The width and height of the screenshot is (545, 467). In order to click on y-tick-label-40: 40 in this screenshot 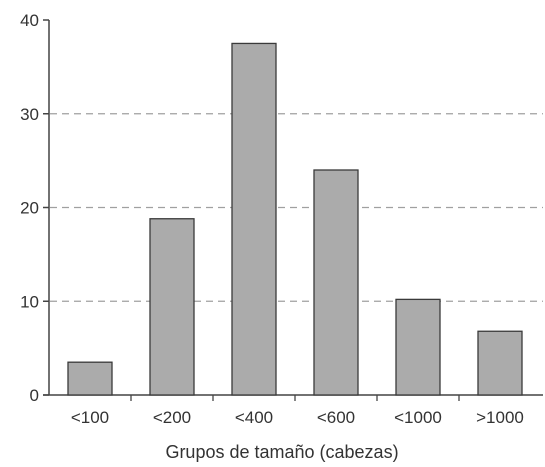, I will do `click(29, 20)`.